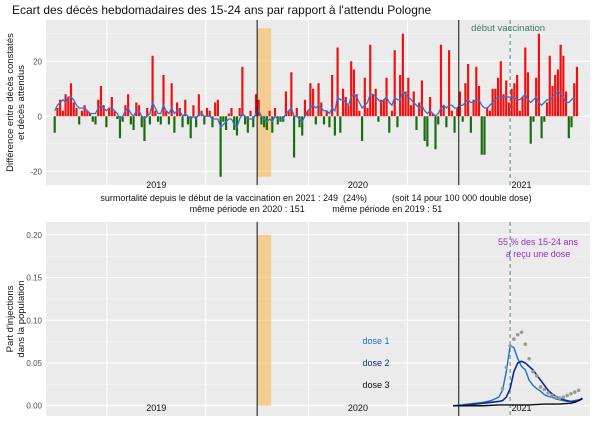  What do you see at coordinates (34, 363) in the screenshot?
I see `bottom-y-tick-label: 0.05` at bounding box center [34, 363].